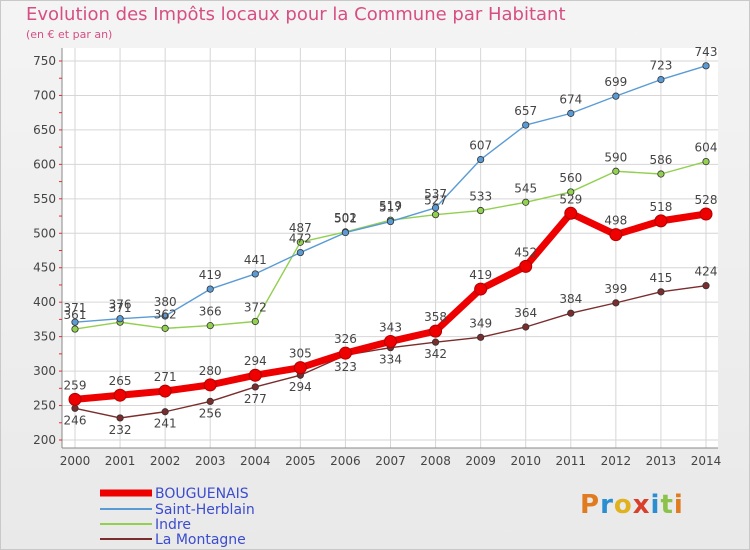  Describe the element at coordinates (632, 505) in the screenshot. I see `proxiti-logo: Proxiti` at that location.